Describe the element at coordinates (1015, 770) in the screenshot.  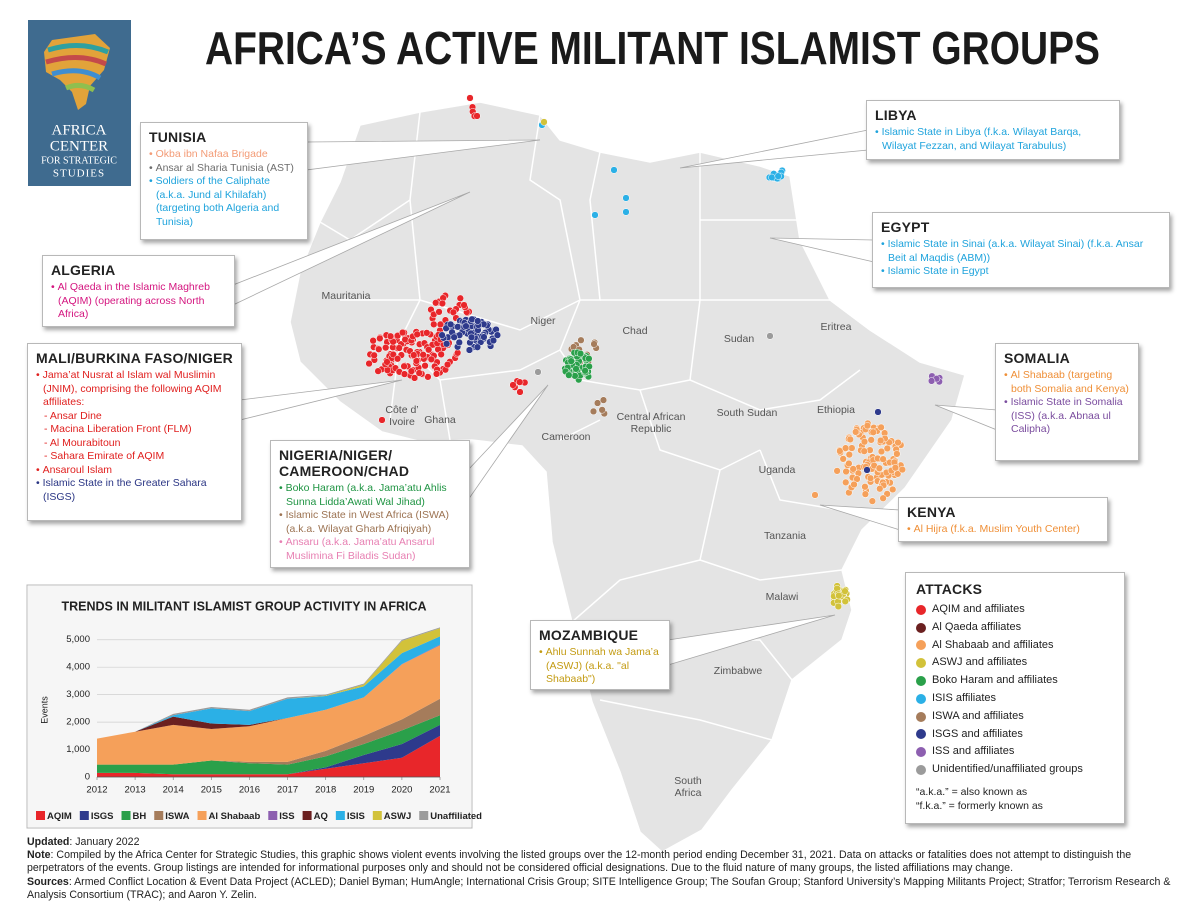
I see `legend-entry: Unidentified/unaffiliated groups` at that location.